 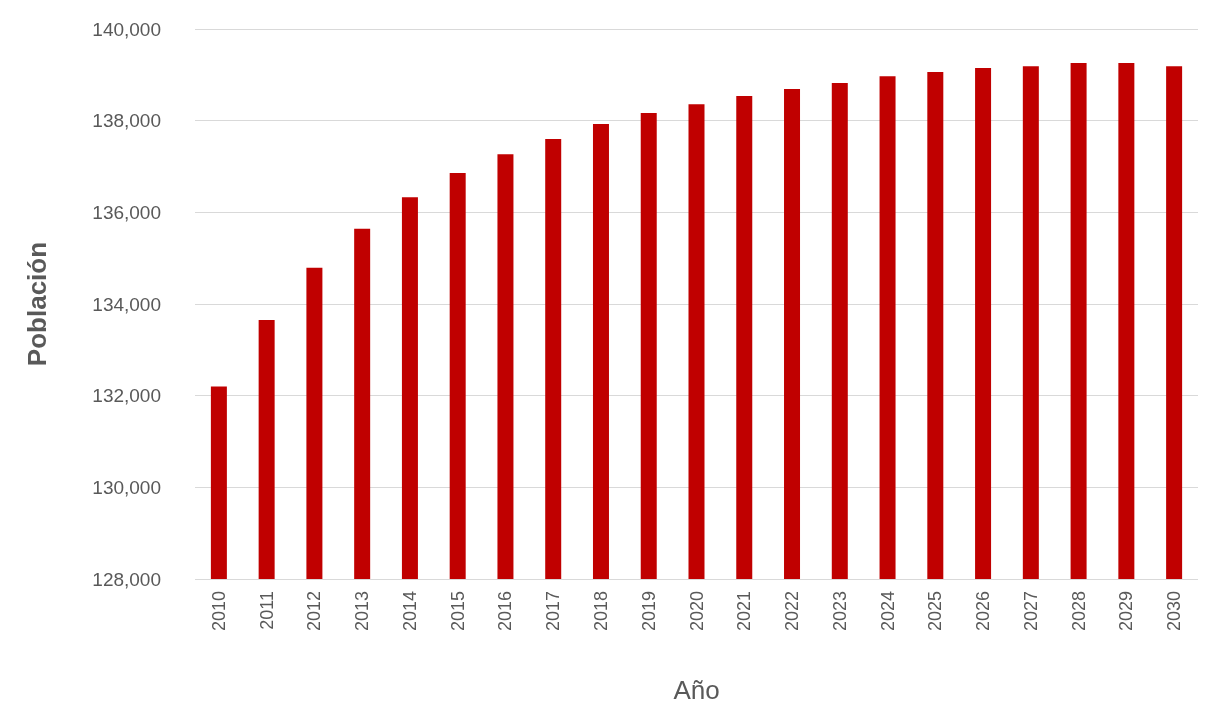 I want to click on y-tick-label: 130,000, so click(x=126, y=487).